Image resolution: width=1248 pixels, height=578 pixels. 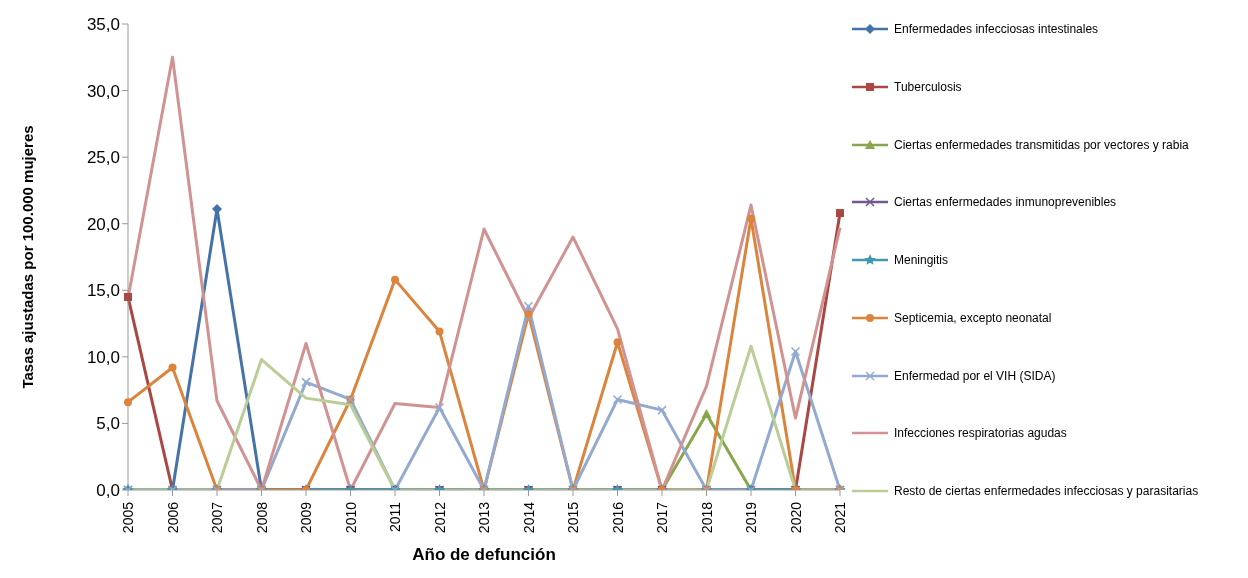 What do you see at coordinates (108, 491) in the screenshot?
I see `y-tick-label: 0,0` at bounding box center [108, 491].